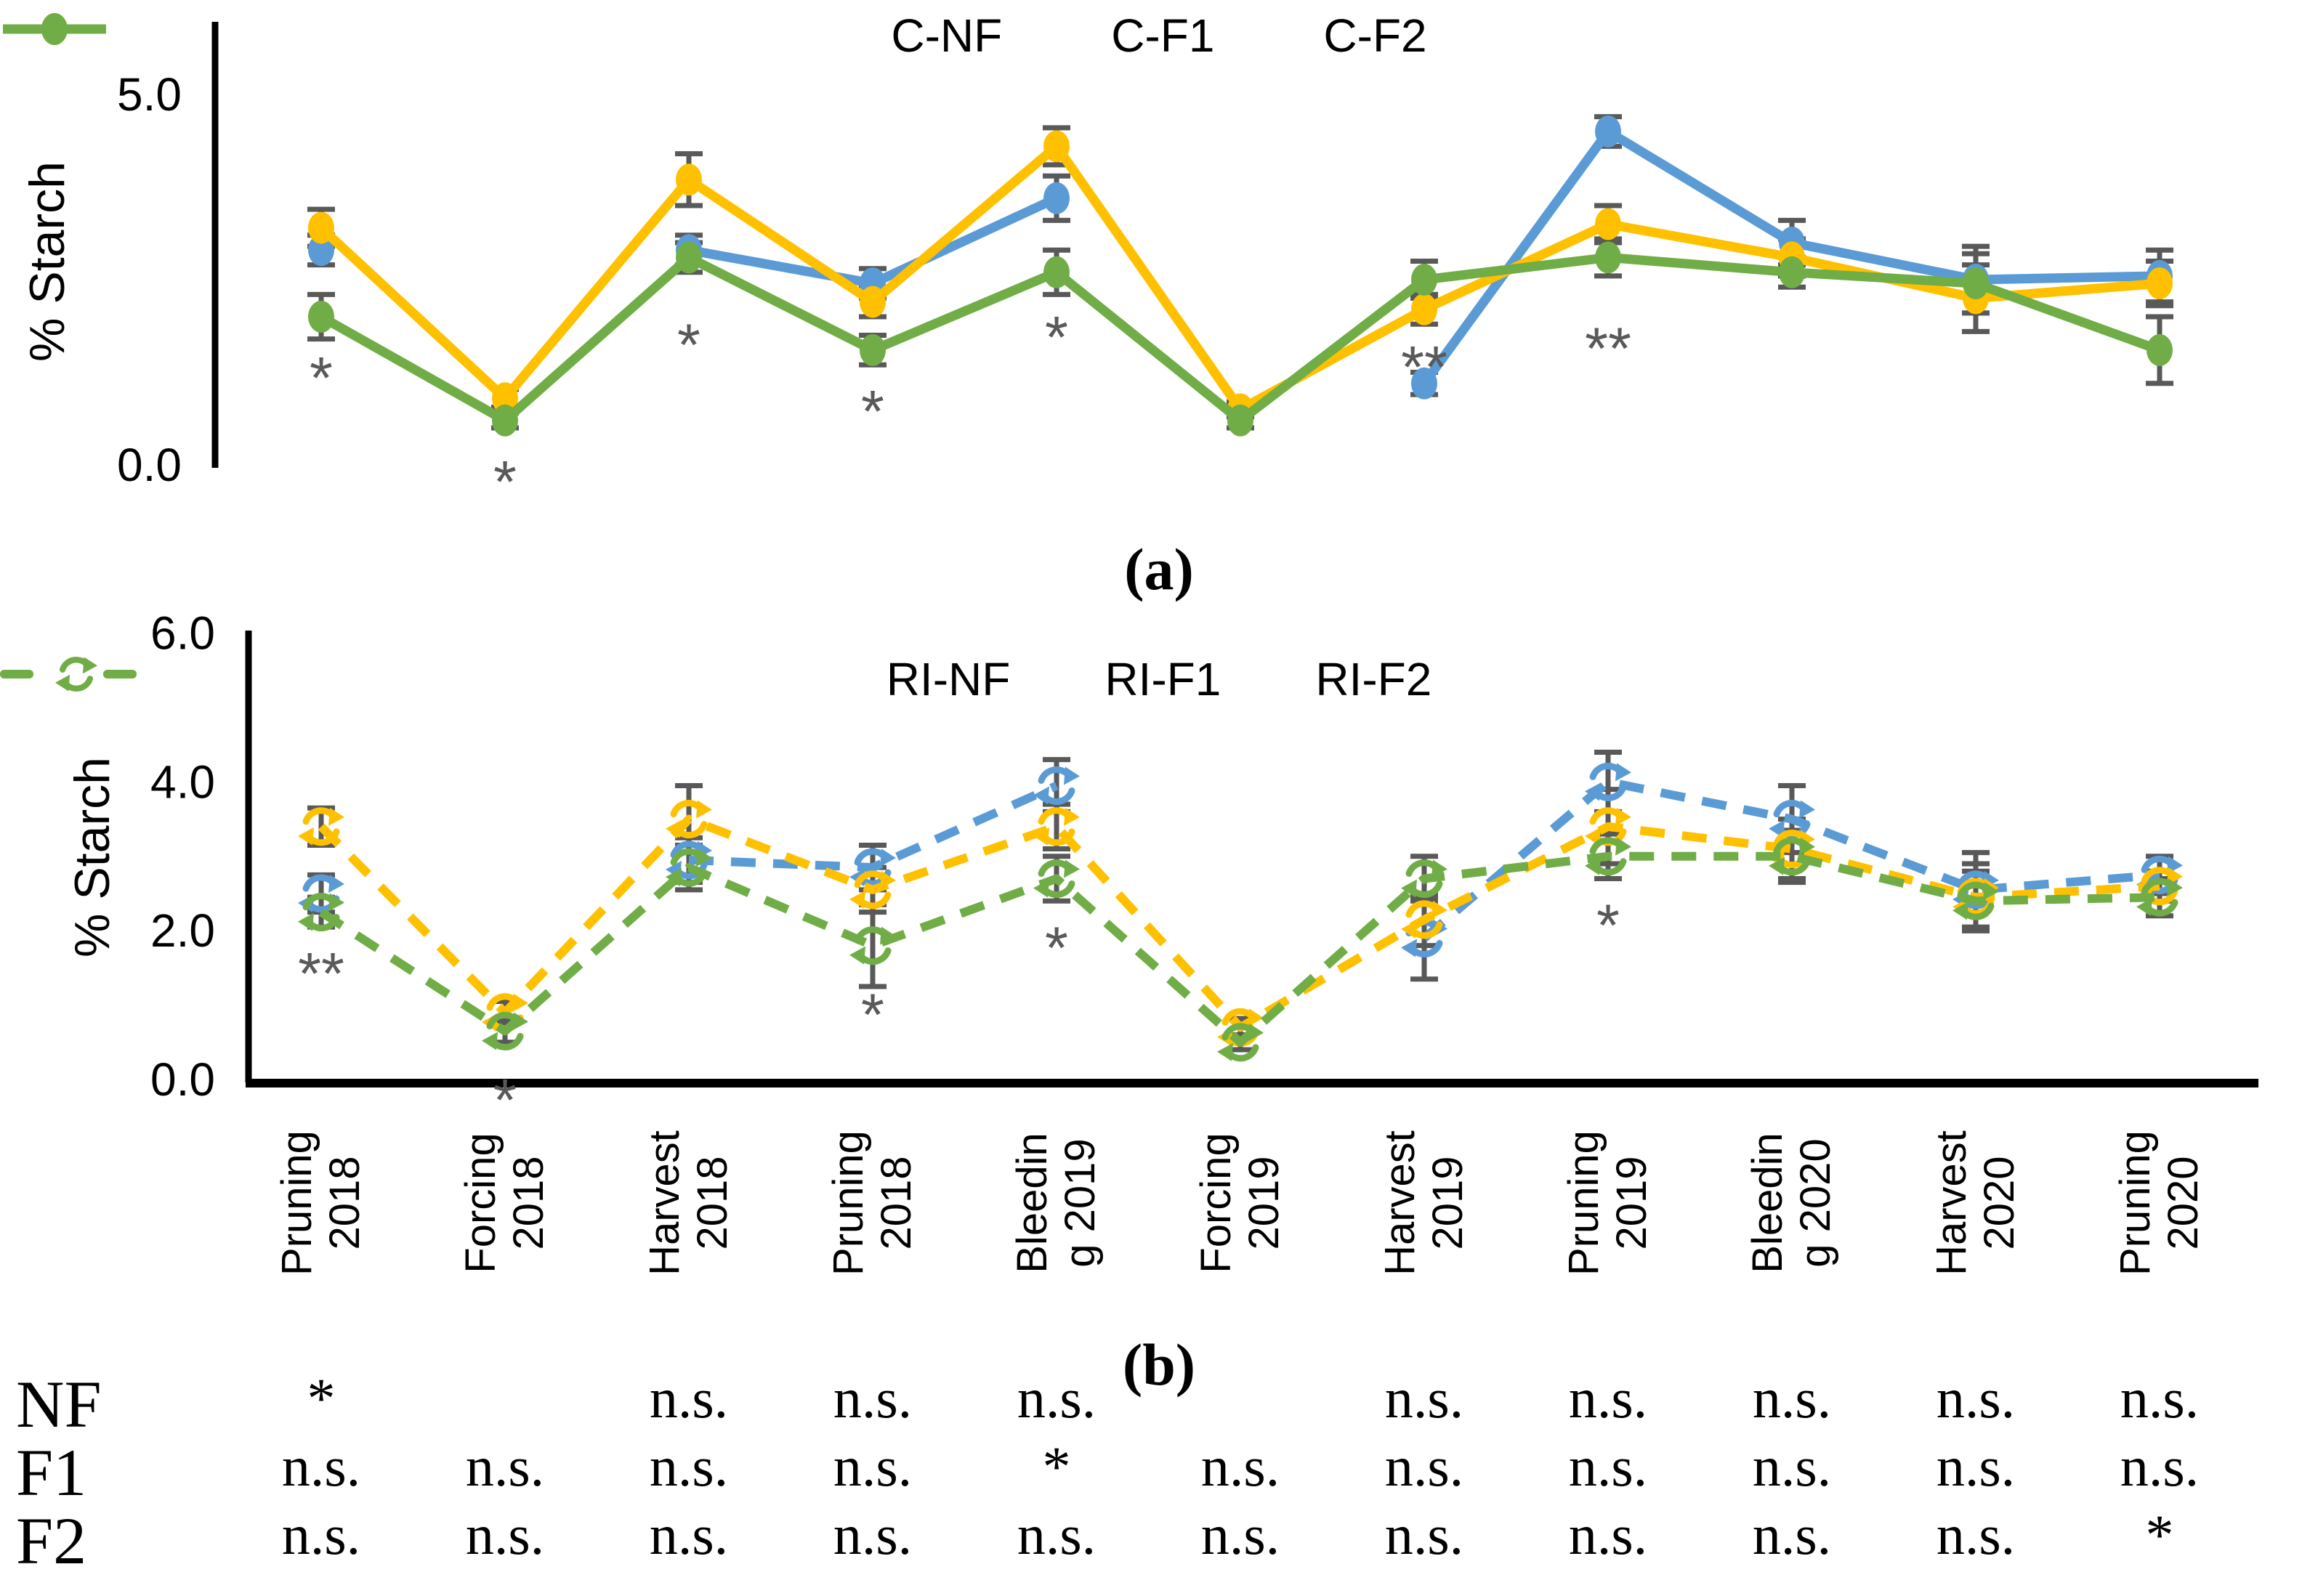  Describe the element at coordinates (1240, 339) in the screenshot. I see `series-c-f2` at that location.